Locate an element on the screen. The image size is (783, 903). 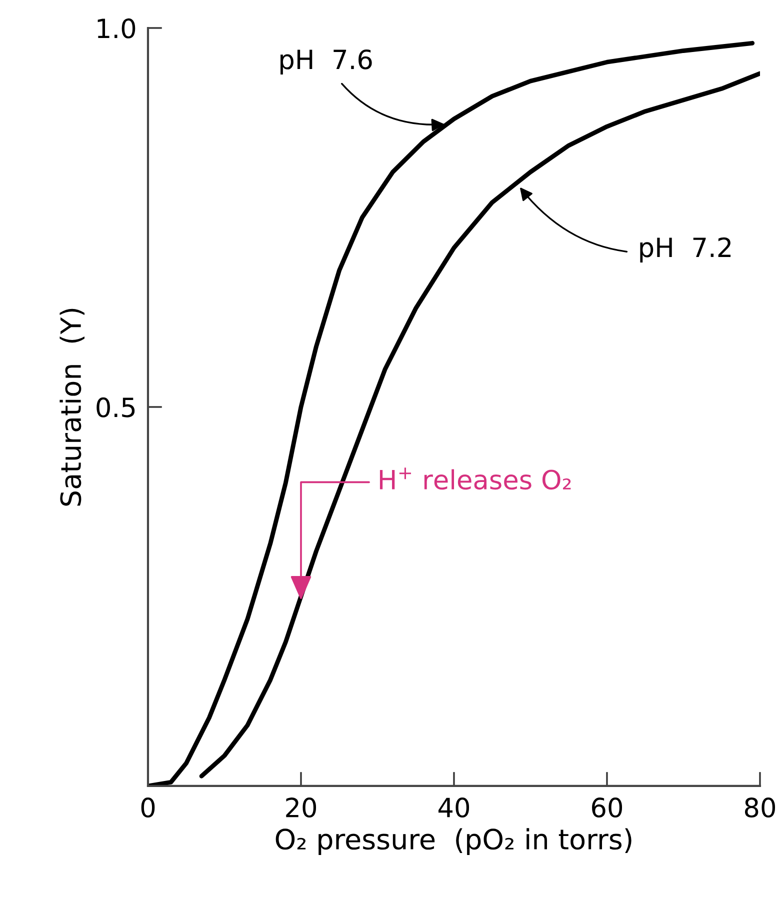
y-tick-label: 1.0 is located at coordinates (117, 28).